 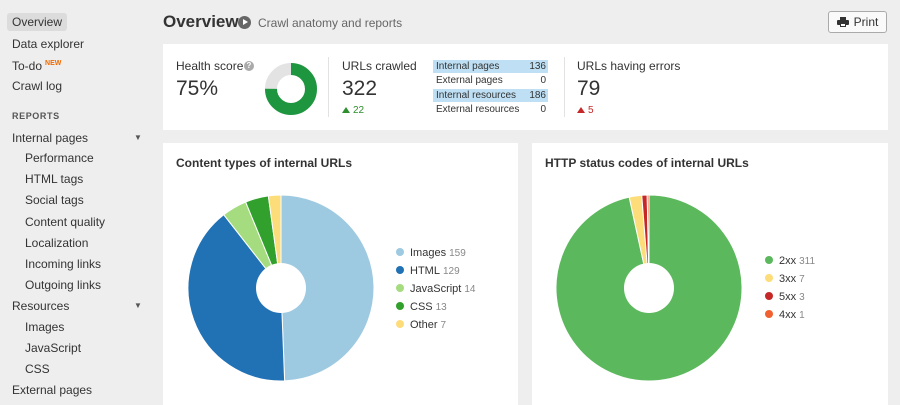 What do you see at coordinates (37, 369) in the screenshot?
I see `sidebar-item-css: CSS` at bounding box center [37, 369].